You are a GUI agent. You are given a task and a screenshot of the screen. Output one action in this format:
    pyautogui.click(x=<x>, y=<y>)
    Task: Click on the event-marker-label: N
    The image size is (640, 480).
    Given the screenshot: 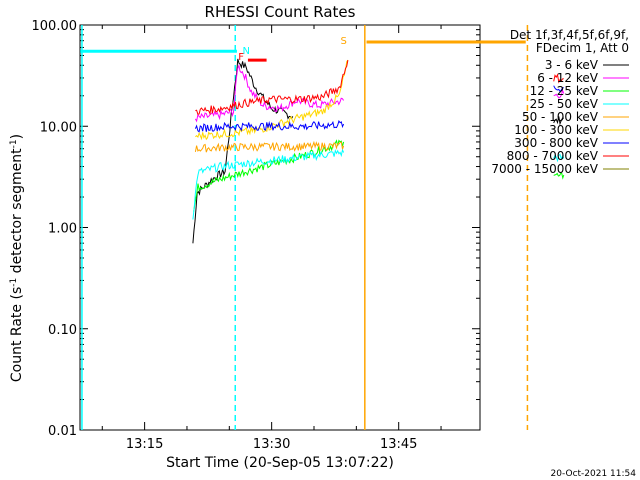 What is the action you would take?
    pyautogui.click(x=246, y=51)
    